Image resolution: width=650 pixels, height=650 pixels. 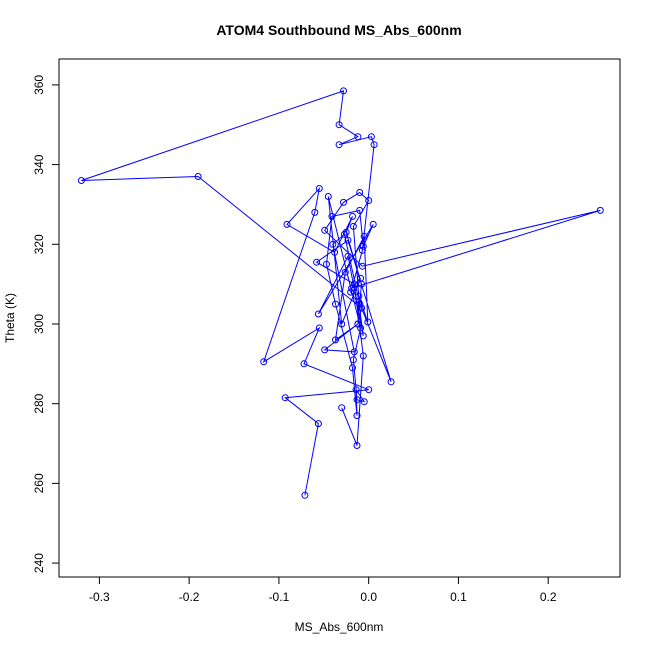 What do you see at coordinates (279, 597) in the screenshot?
I see `x-tick-label: -0.1` at bounding box center [279, 597].